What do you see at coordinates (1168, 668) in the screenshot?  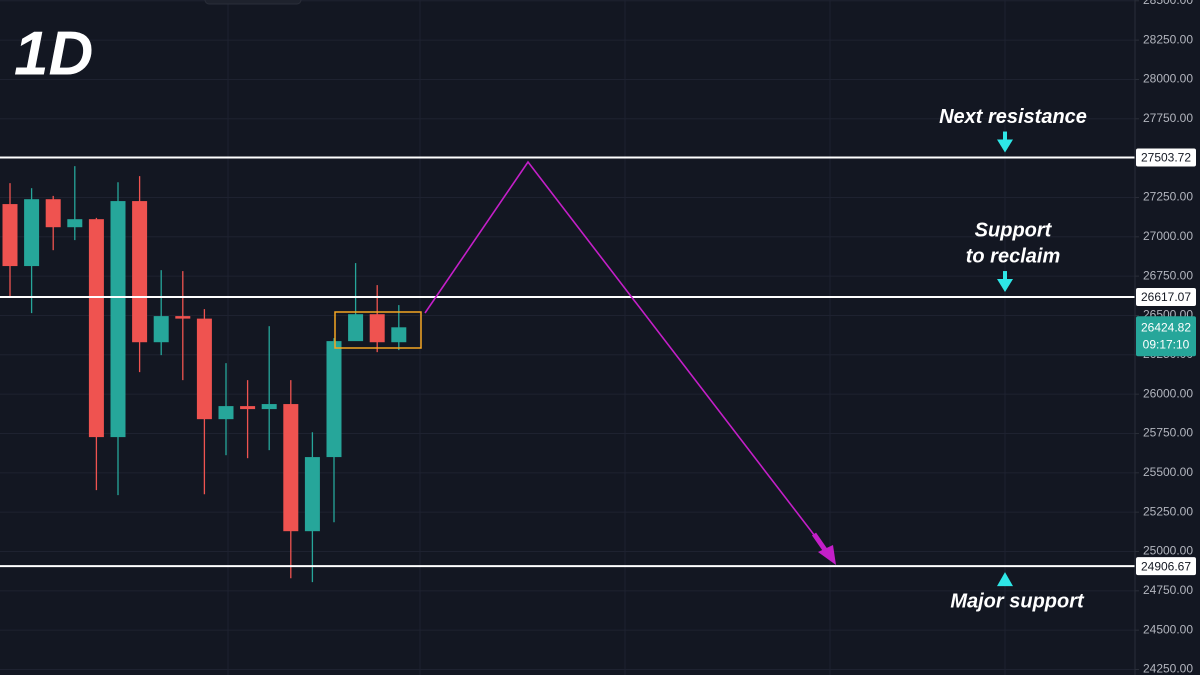 I see `y-tick-label: 24250.00` at bounding box center [1168, 668].